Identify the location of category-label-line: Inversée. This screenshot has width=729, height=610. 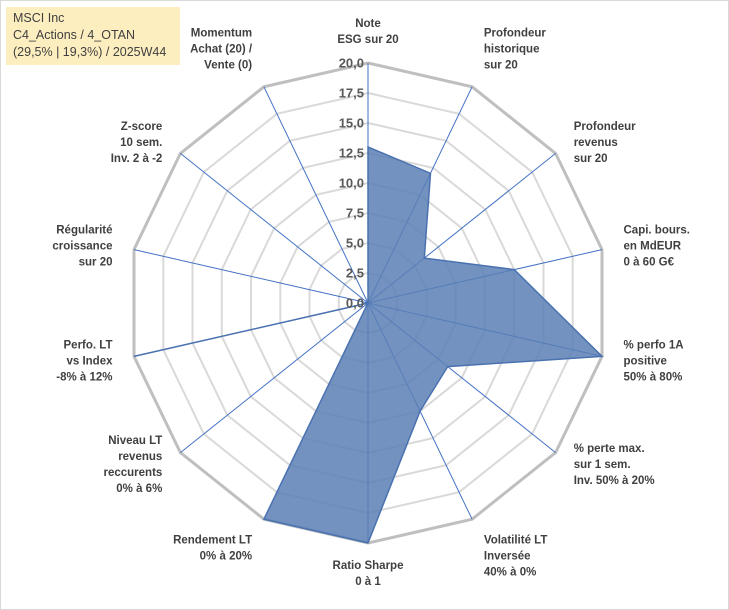
(507, 556).